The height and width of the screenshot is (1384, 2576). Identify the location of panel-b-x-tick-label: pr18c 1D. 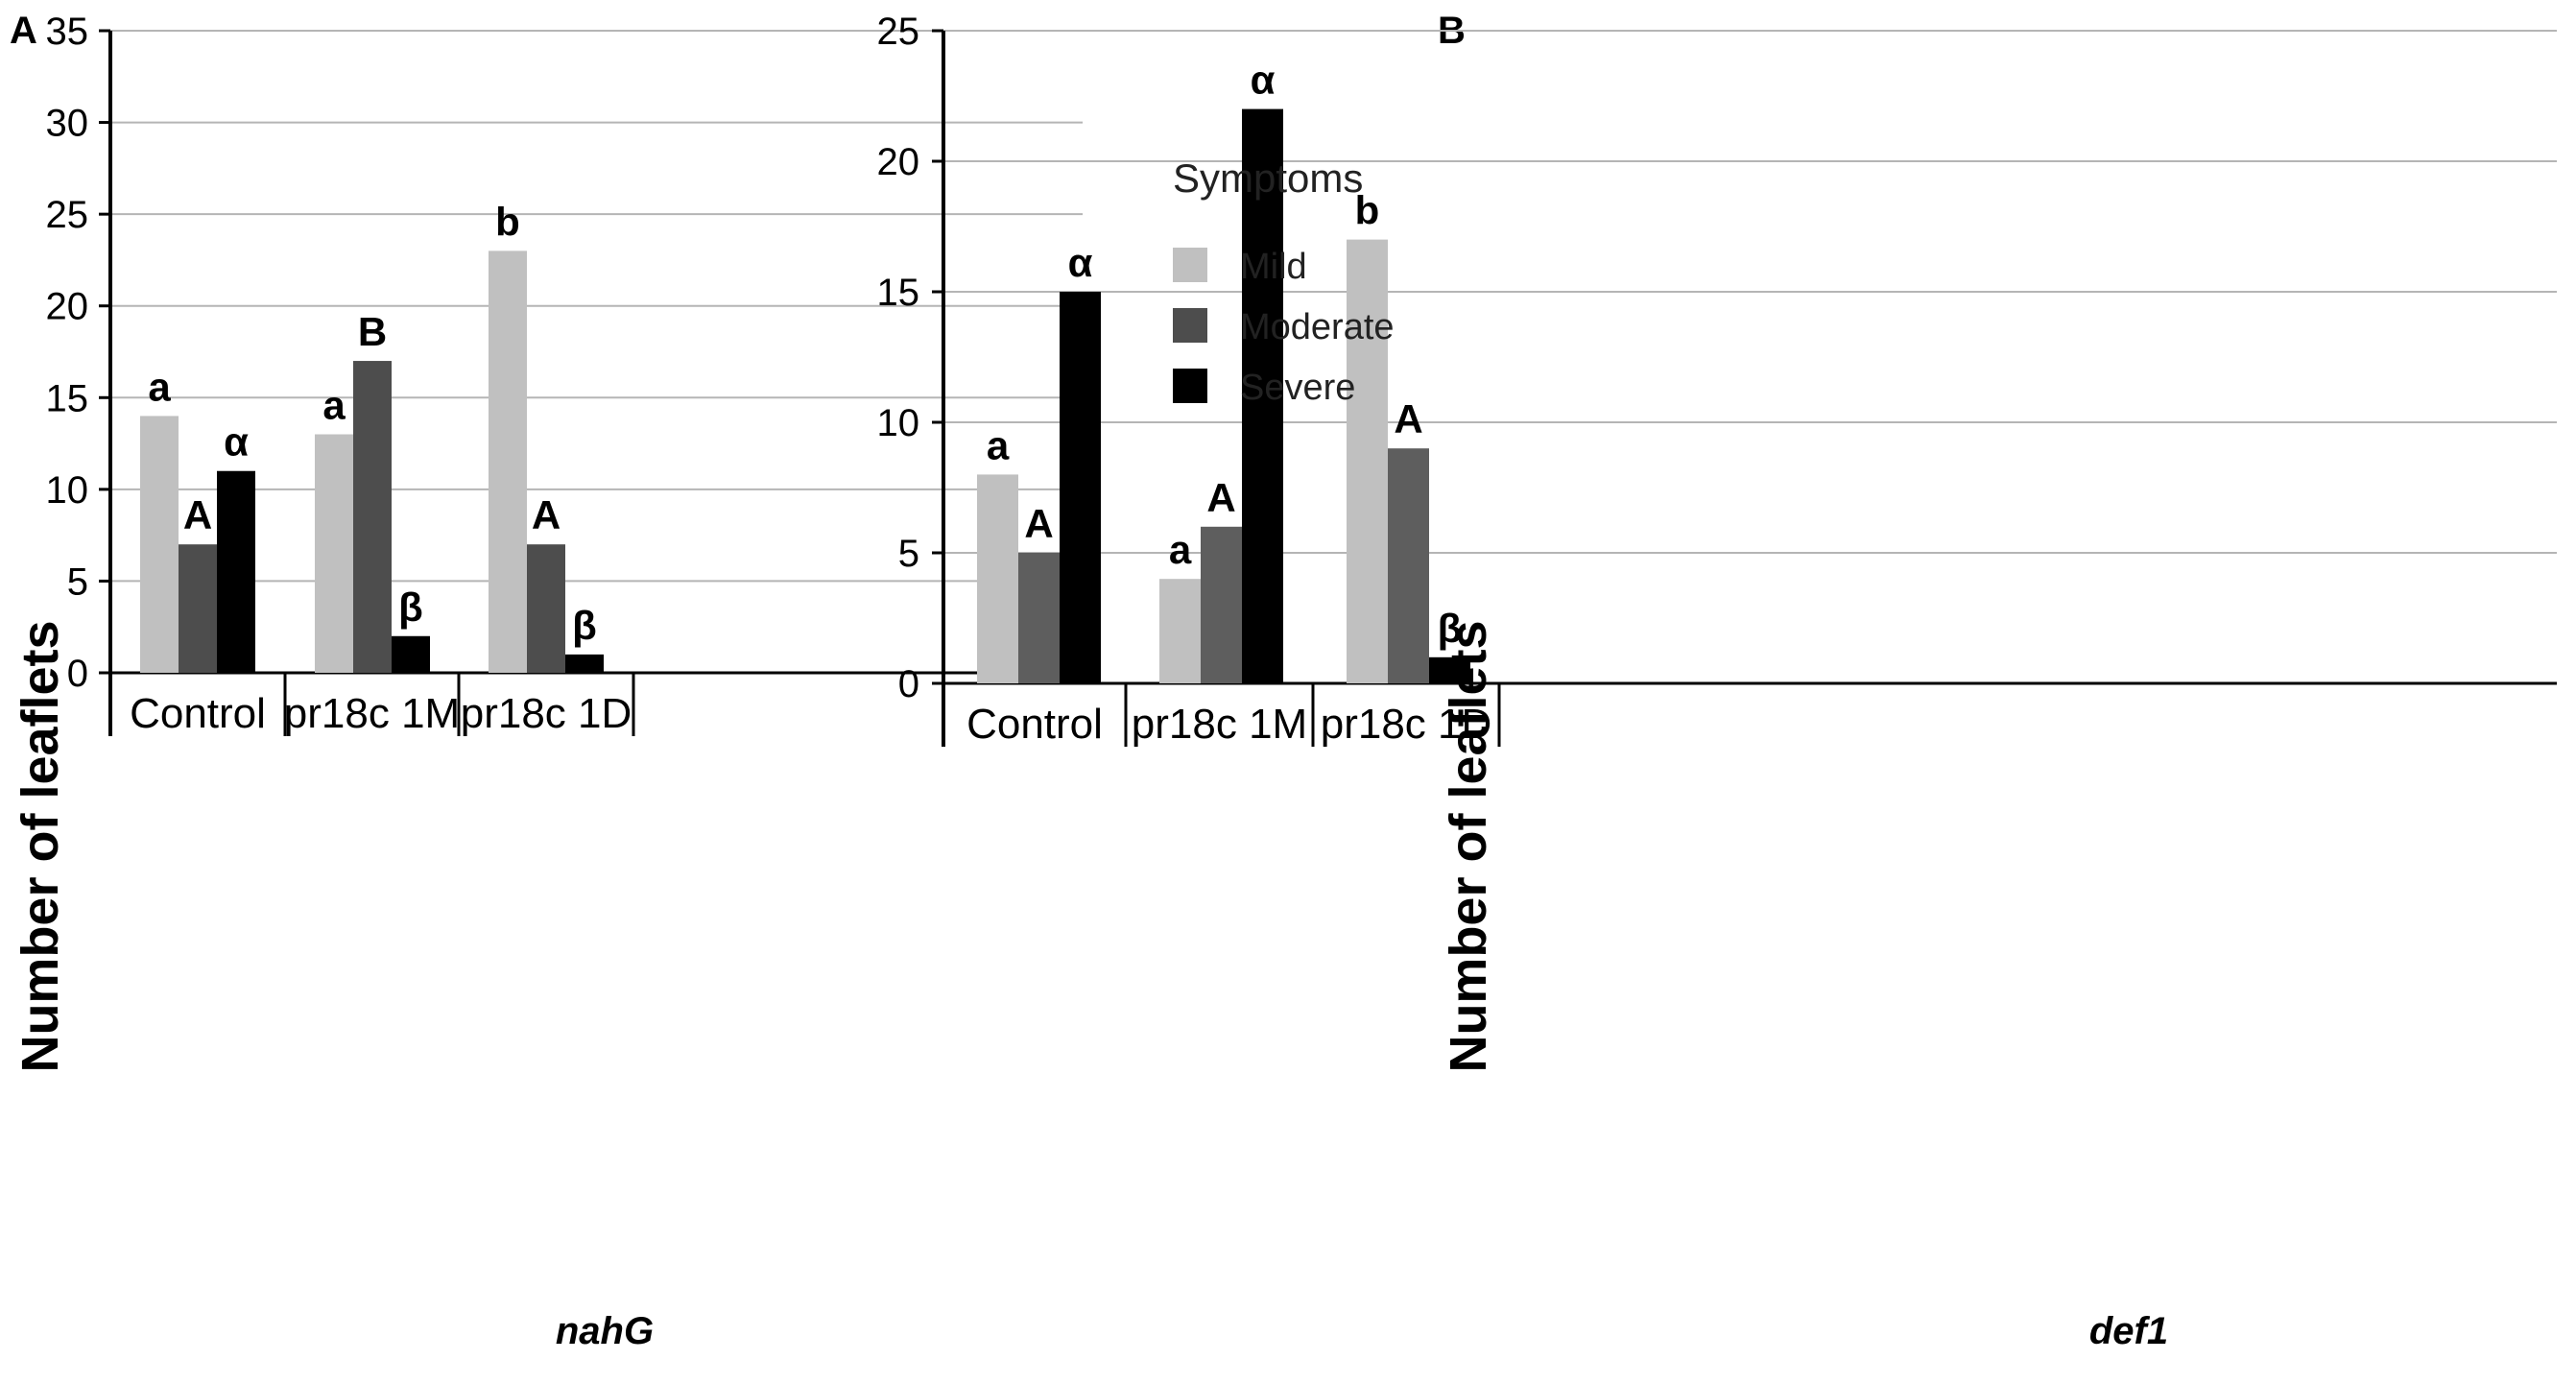
(1406, 725).